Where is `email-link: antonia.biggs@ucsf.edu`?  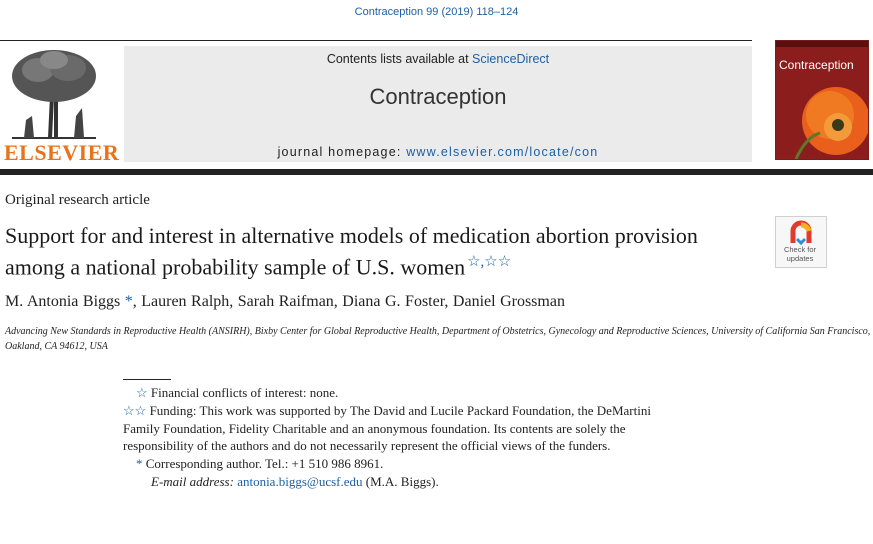
email-link: antonia.biggs@ucsf.edu is located at coordinates (300, 481).